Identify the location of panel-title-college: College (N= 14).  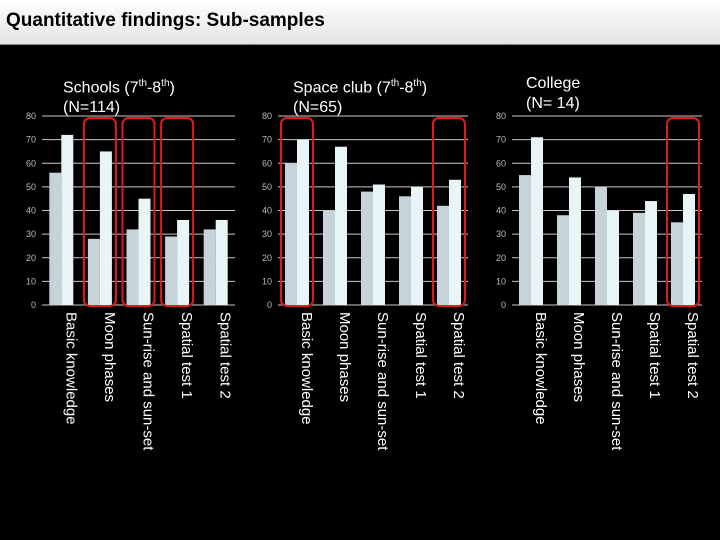
(553, 93).